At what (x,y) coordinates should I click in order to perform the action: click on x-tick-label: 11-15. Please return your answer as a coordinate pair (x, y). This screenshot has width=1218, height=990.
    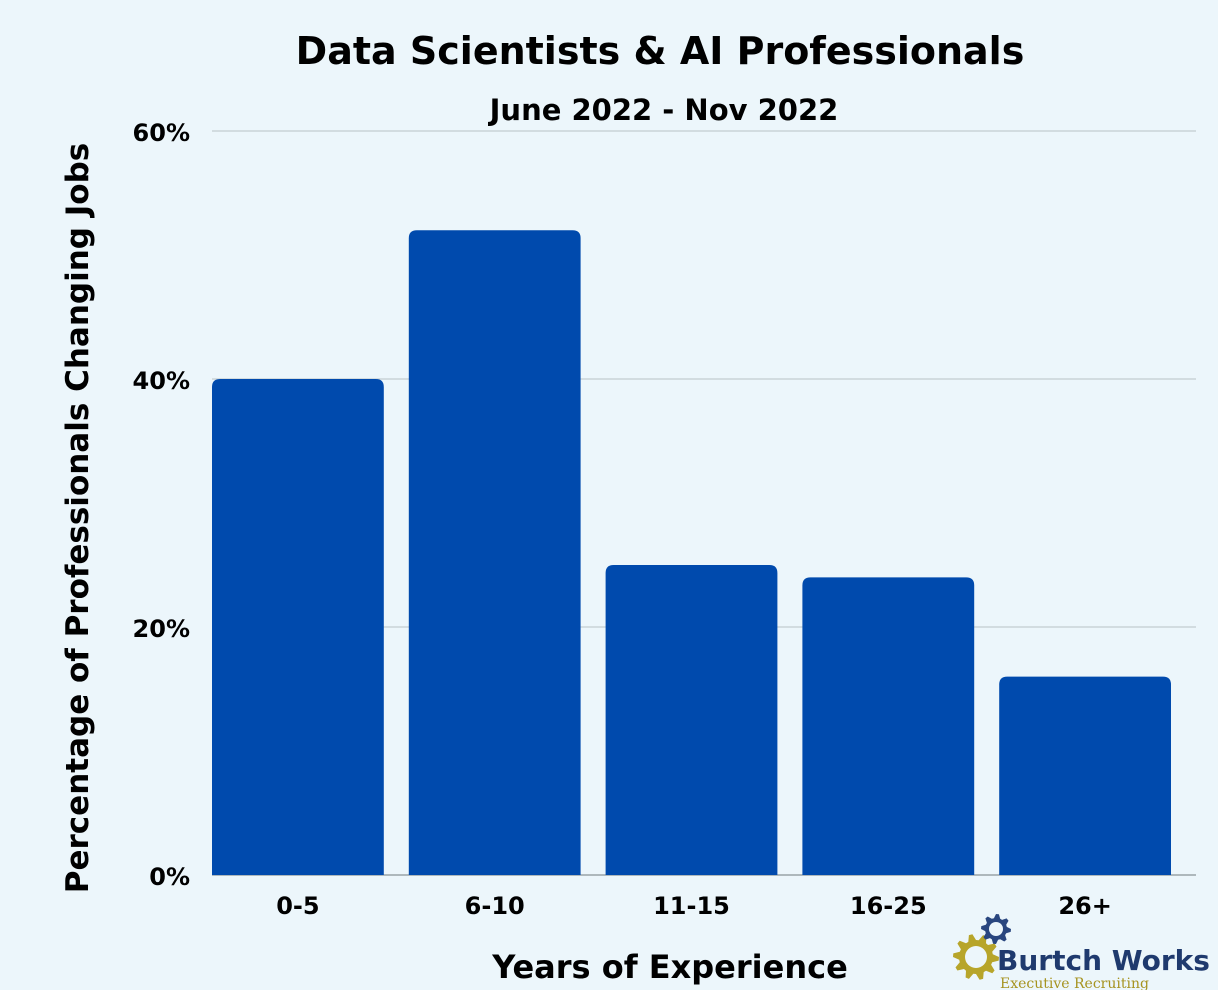
    Looking at the image, I should click on (691, 906).